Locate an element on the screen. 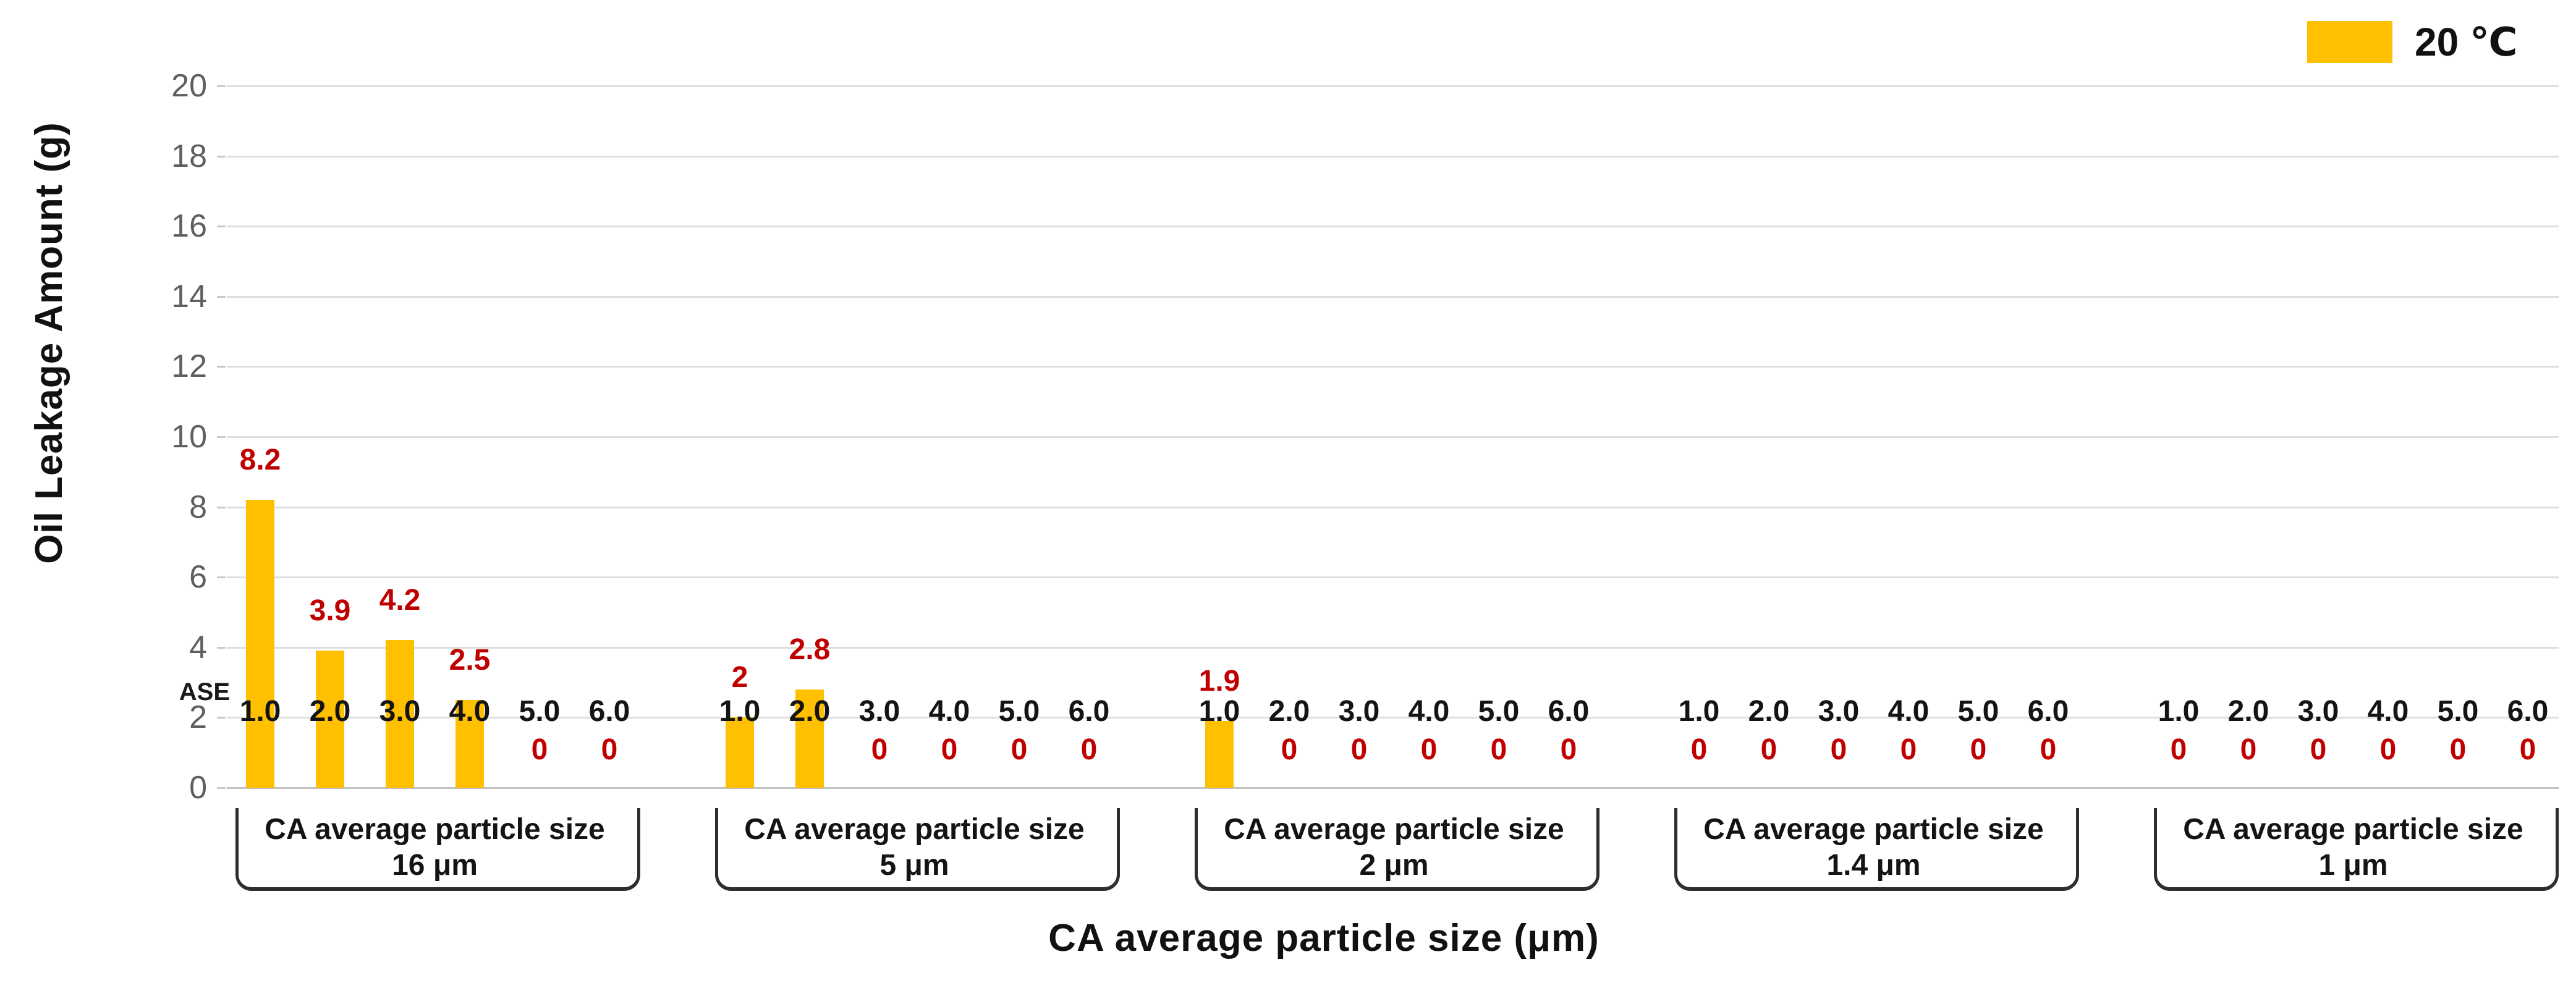 The height and width of the screenshot is (991, 2576). x-tick-label-group5-ase1: 1.0 is located at coordinates (2179, 711).